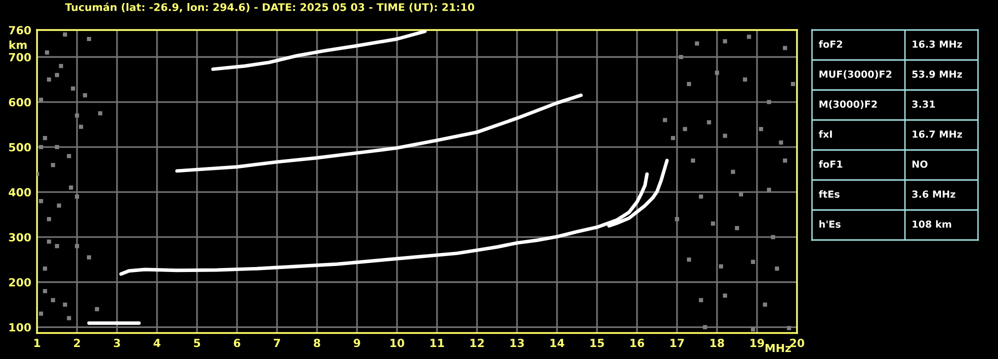 This screenshot has height=359, width=998. What do you see at coordinates (557, 342) in the screenshot?
I see `x-tick-label: 14` at bounding box center [557, 342].